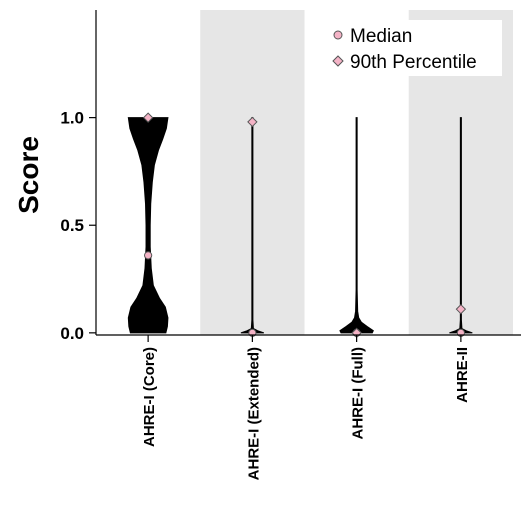 The image size is (522, 508). Describe the element at coordinates (72, 118) in the screenshot. I see `y-tick-label: 1.0` at that location.